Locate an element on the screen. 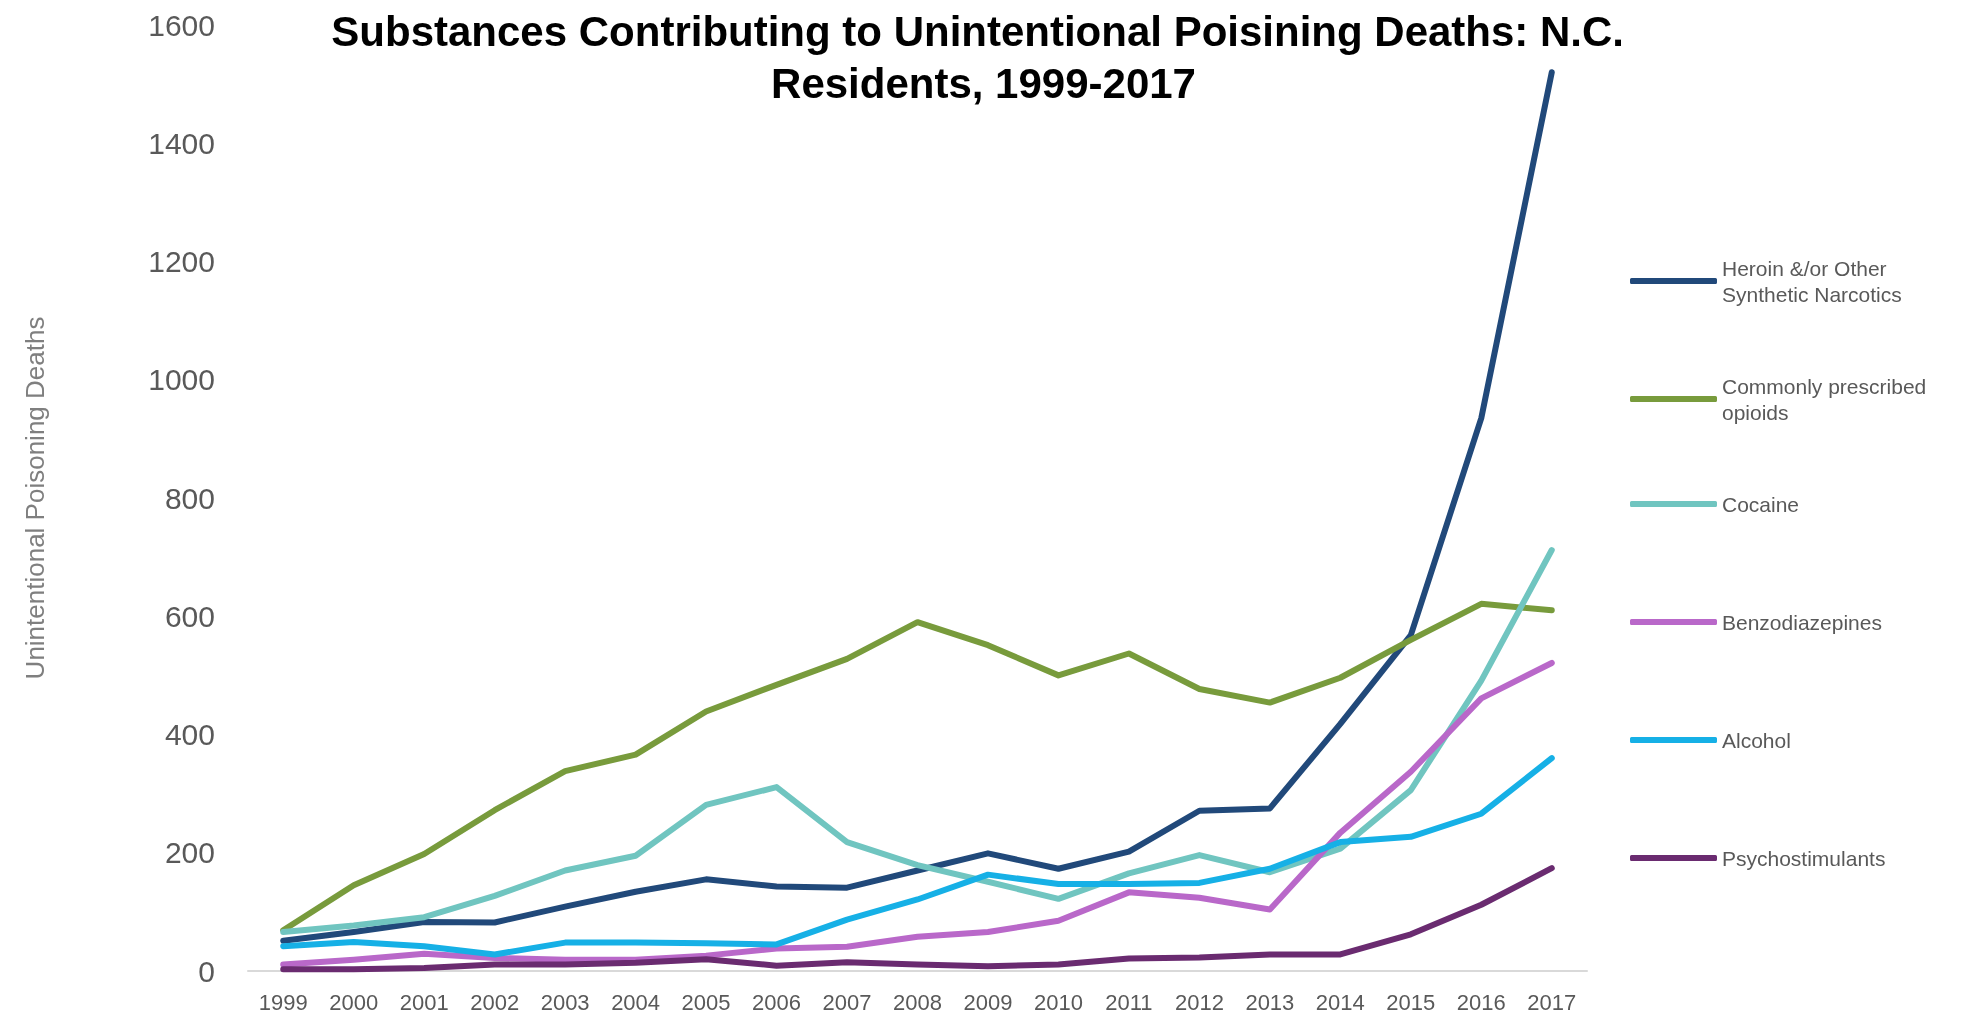 This screenshot has height=1019, width=1967. x-tick-label: 2002 is located at coordinates (495, 1002).